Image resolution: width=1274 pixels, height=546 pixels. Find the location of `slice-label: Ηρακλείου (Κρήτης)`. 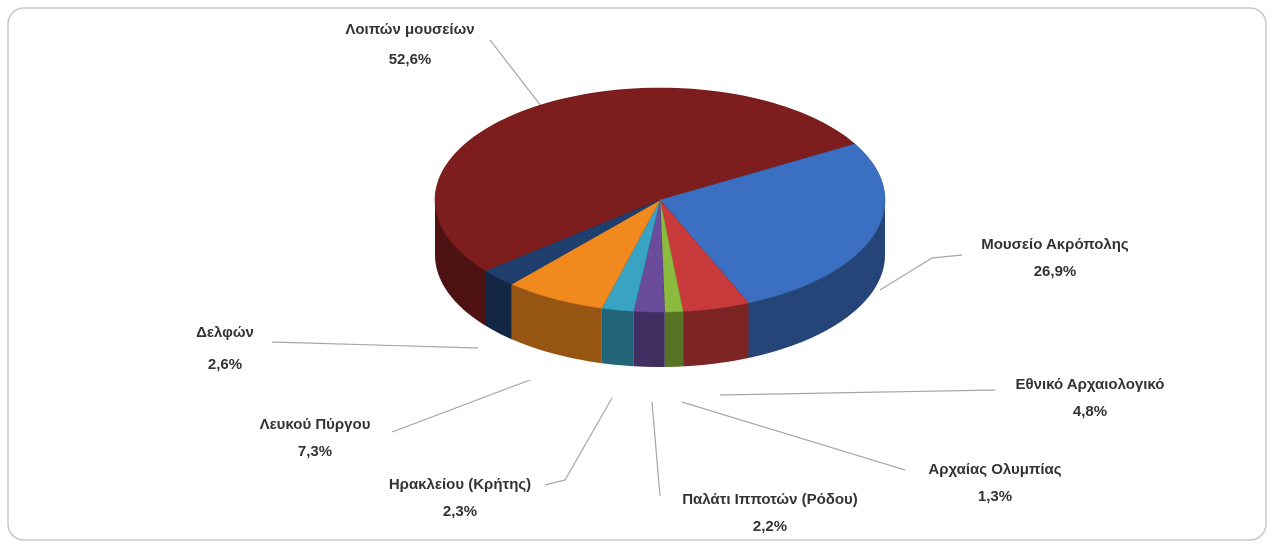

slice-label: Ηρακλείου (Κρήτης) is located at coordinates (460, 484).